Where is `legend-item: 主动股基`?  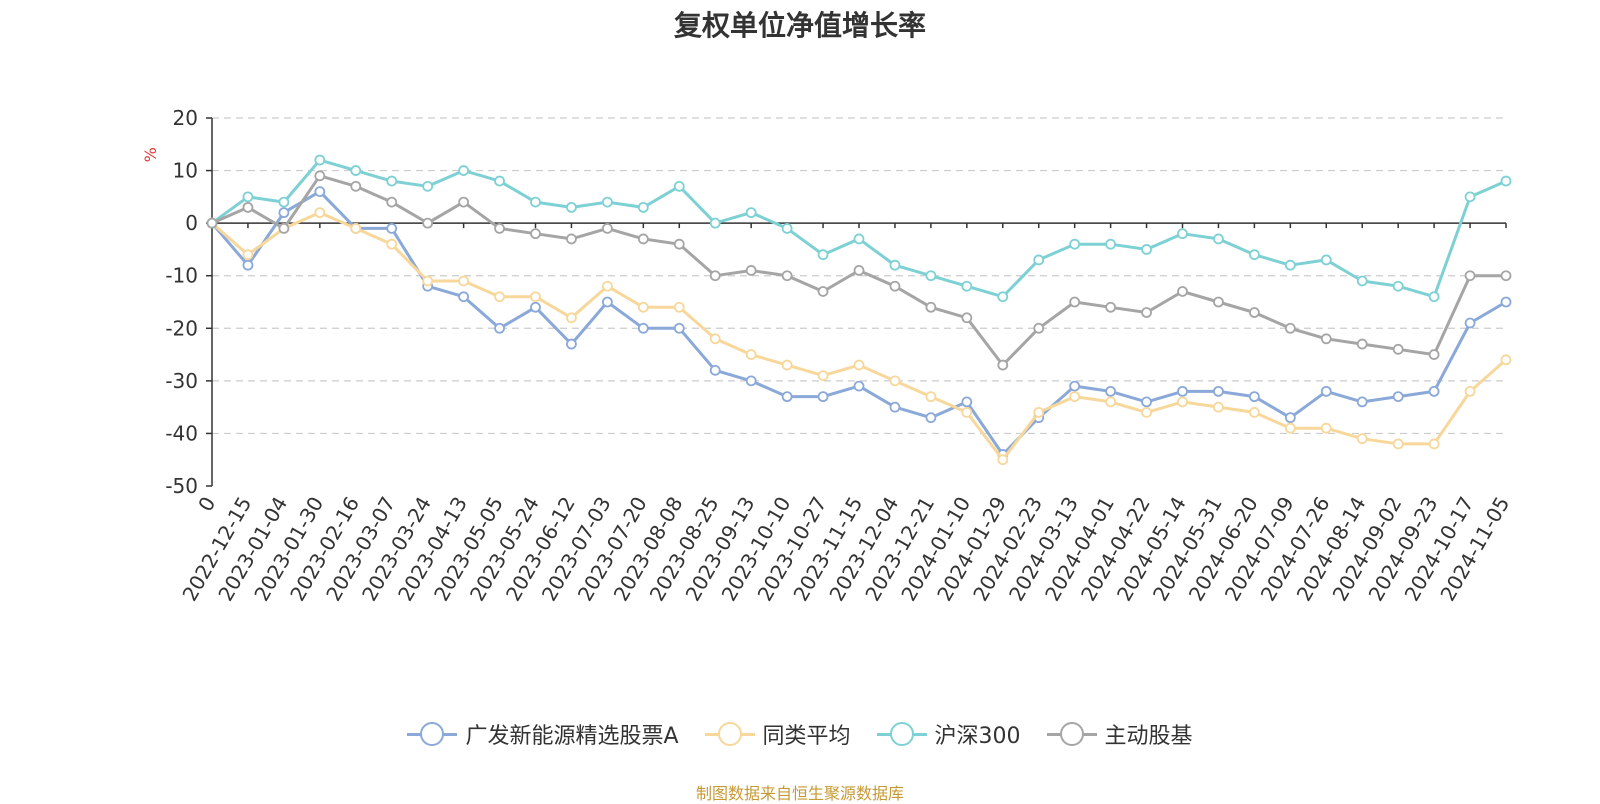 legend-item: 主动股基 is located at coordinates (1119, 734).